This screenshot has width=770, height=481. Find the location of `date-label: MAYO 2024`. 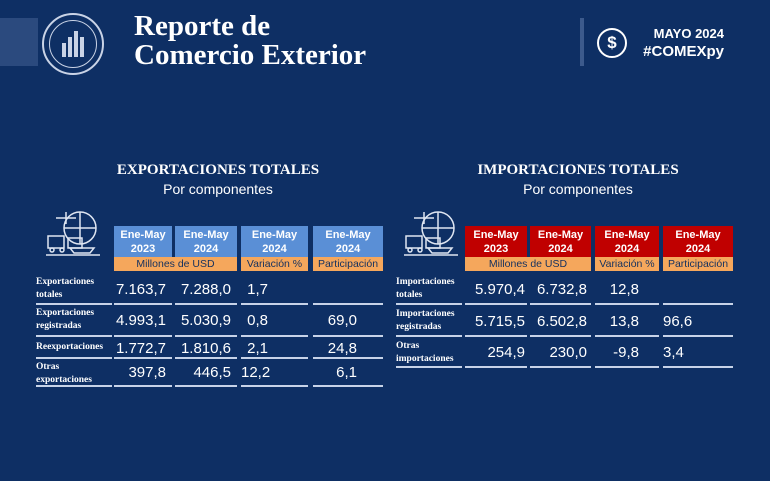

date-label: MAYO 2024 is located at coordinates (688, 33).